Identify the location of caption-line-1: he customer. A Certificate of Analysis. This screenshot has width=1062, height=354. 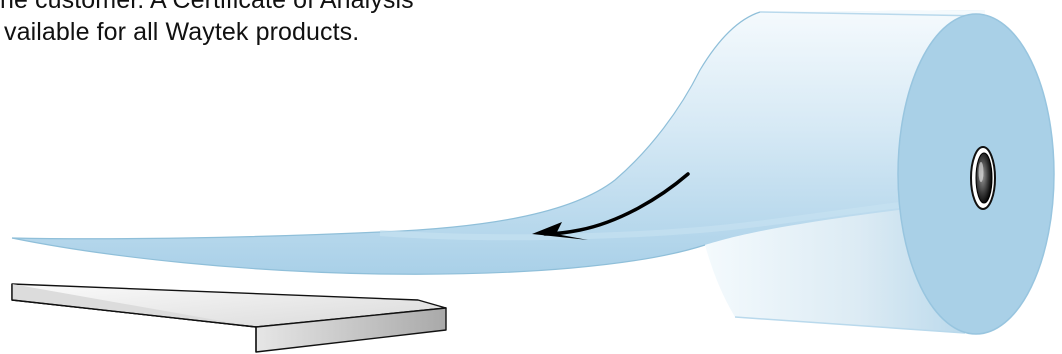
(207, 7).